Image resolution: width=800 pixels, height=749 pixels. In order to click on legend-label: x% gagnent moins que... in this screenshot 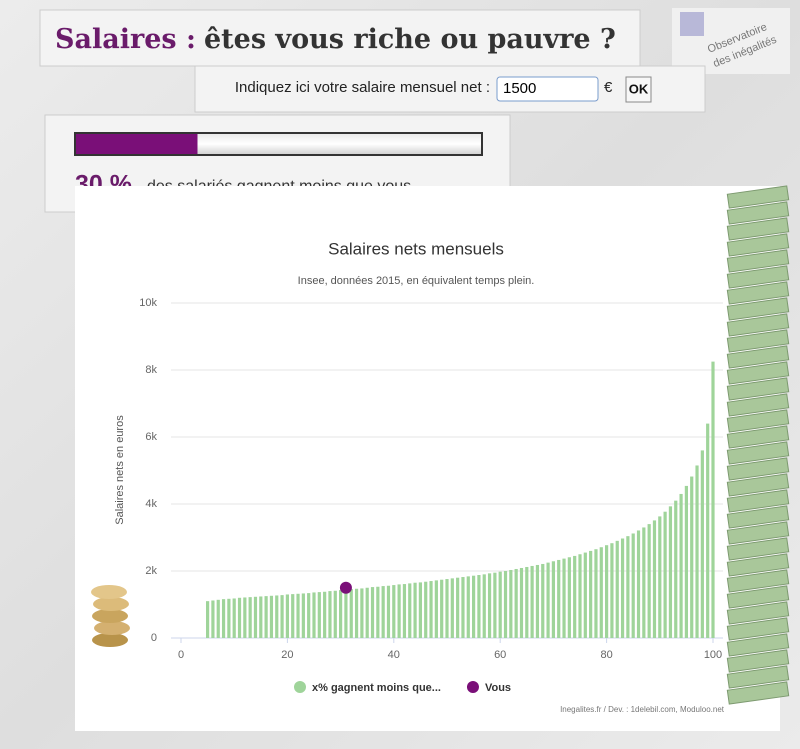, I will do `click(376, 688)`.